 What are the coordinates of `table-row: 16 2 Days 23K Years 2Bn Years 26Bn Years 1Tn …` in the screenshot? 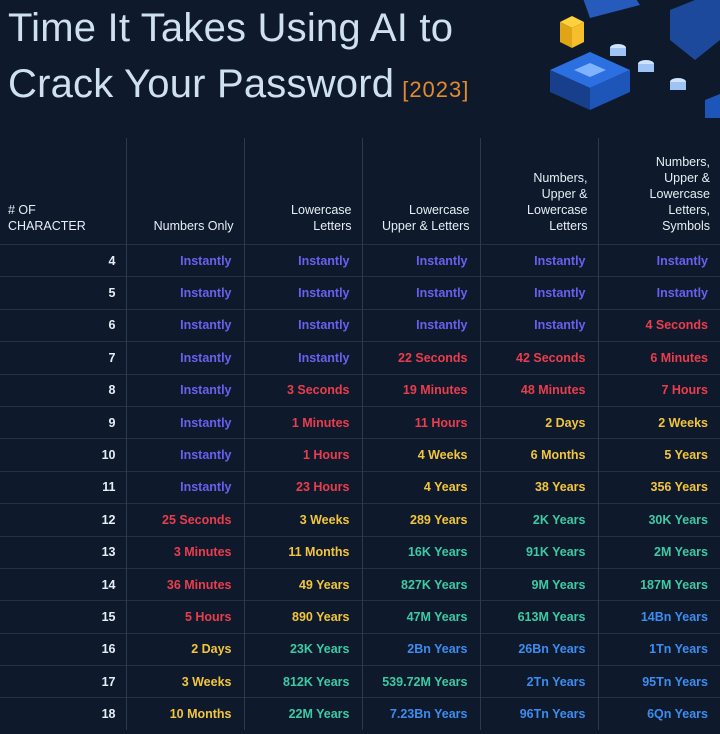 It's located at (360, 649).